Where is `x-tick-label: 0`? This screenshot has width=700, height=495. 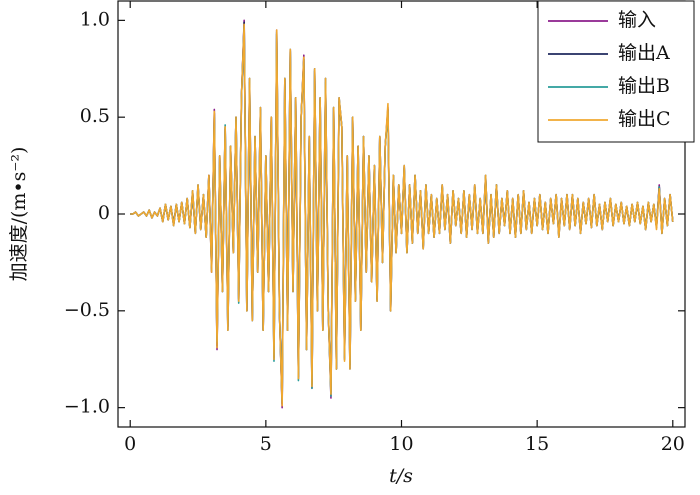 x-tick-label: 0 is located at coordinates (130, 444).